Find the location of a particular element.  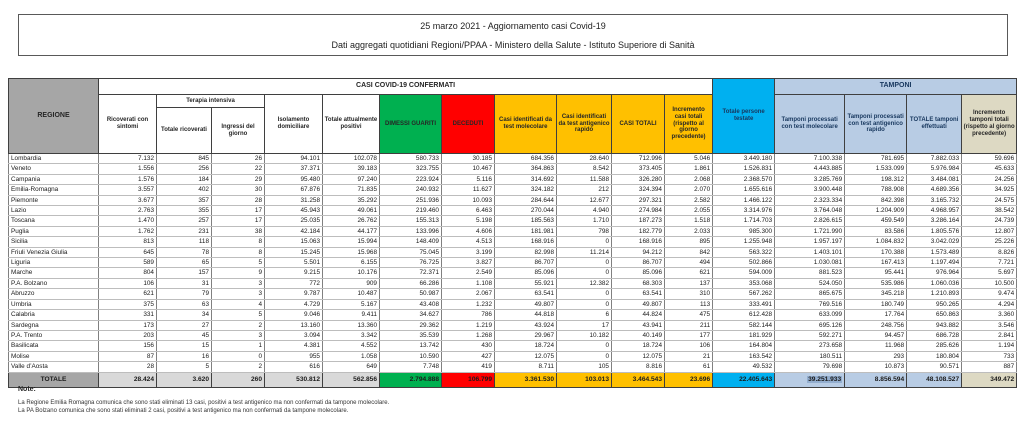

column-header-ingressi-giorno: Ingressi del giorno is located at coordinates (238, 130).